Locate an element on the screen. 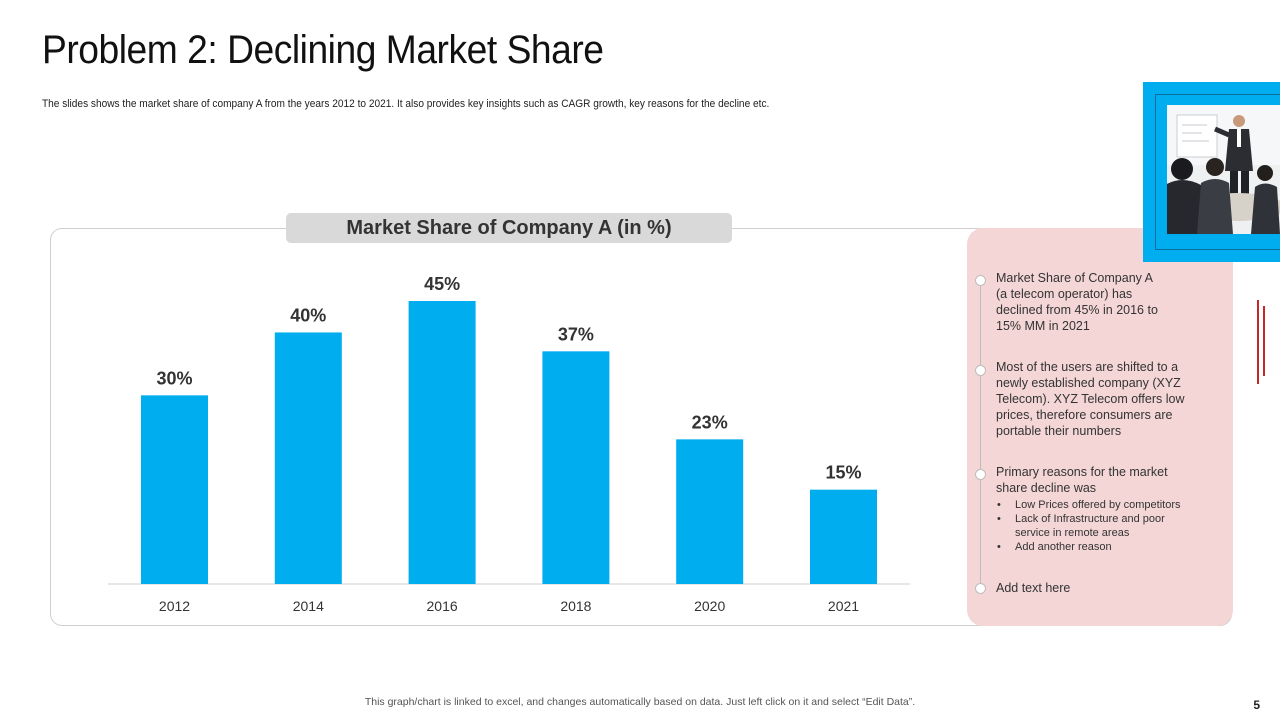  reason-bullet-1: Low Prices offered by competitors is located at coordinates (1096, 505).